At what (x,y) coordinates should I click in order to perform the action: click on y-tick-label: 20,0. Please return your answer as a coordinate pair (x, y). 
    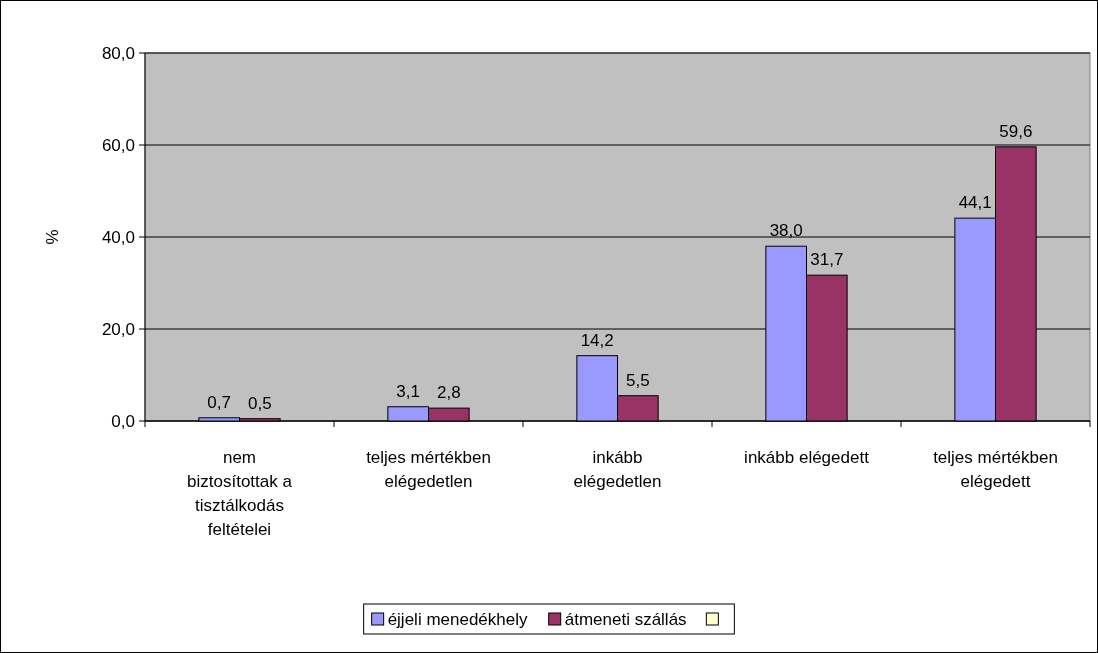
    Looking at the image, I should click on (118, 329).